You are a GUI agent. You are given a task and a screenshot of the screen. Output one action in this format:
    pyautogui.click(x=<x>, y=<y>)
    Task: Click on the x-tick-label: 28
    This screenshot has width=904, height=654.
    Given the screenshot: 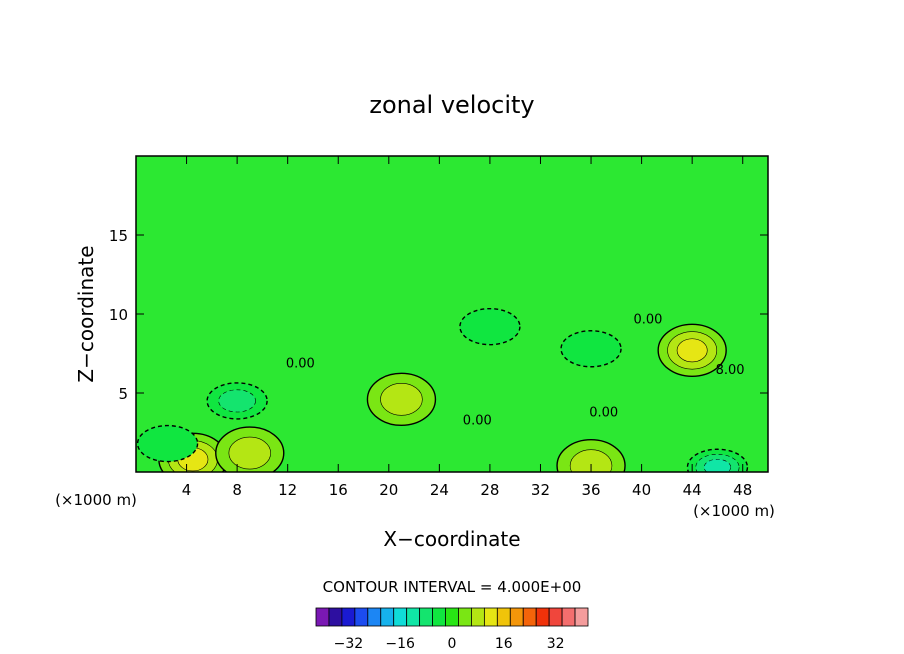 What is the action you would take?
    pyautogui.click(x=489, y=490)
    